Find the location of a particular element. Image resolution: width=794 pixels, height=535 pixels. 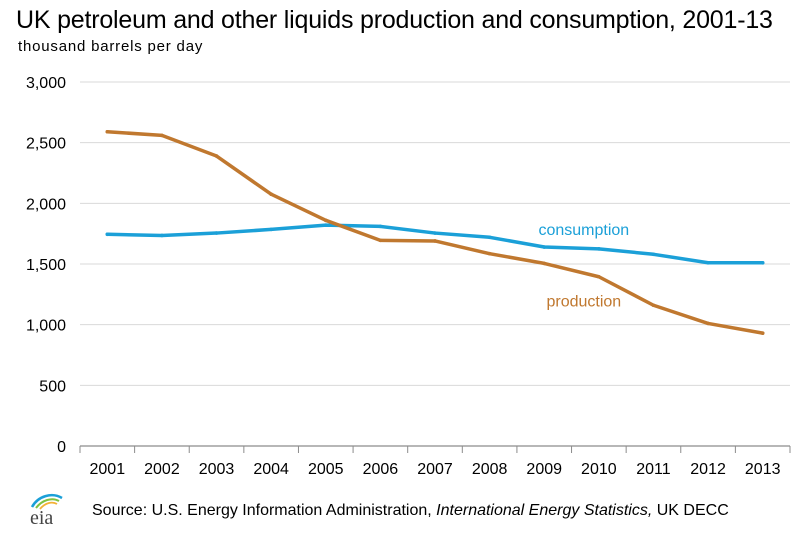

series-label-production: production is located at coordinates (583, 302).